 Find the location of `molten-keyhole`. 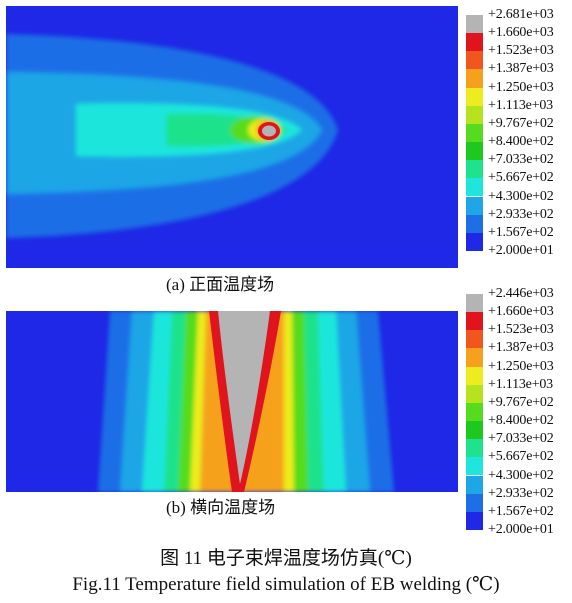

molten-keyhole is located at coordinates (244, 397).